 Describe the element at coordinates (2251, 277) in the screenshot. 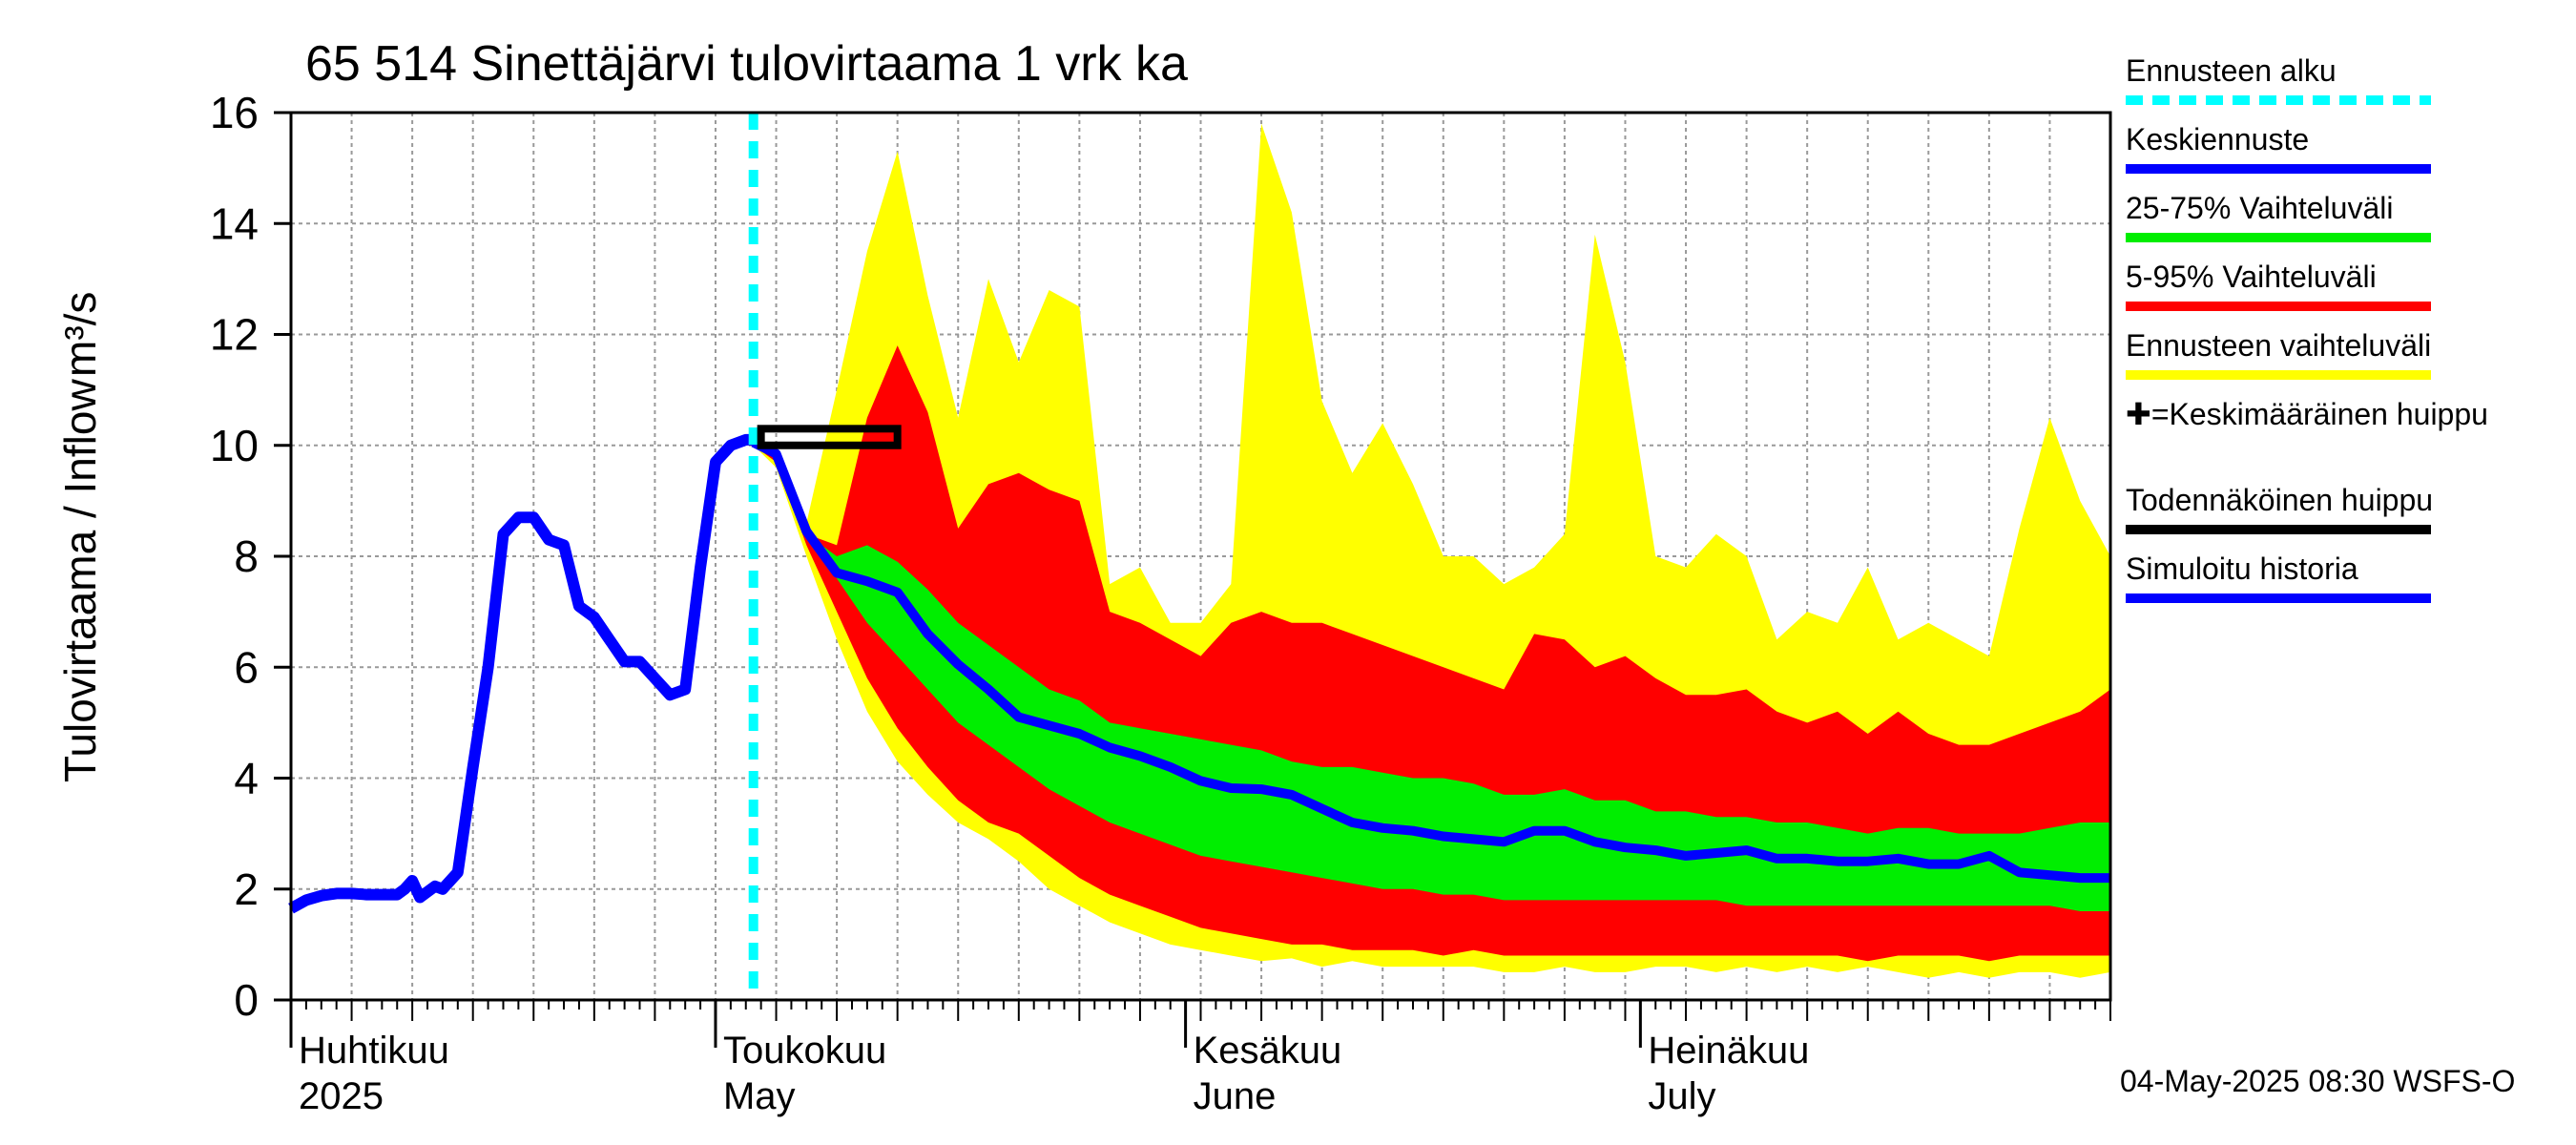

I see `legend-label: 5-95% Vaihteluväli` at that location.